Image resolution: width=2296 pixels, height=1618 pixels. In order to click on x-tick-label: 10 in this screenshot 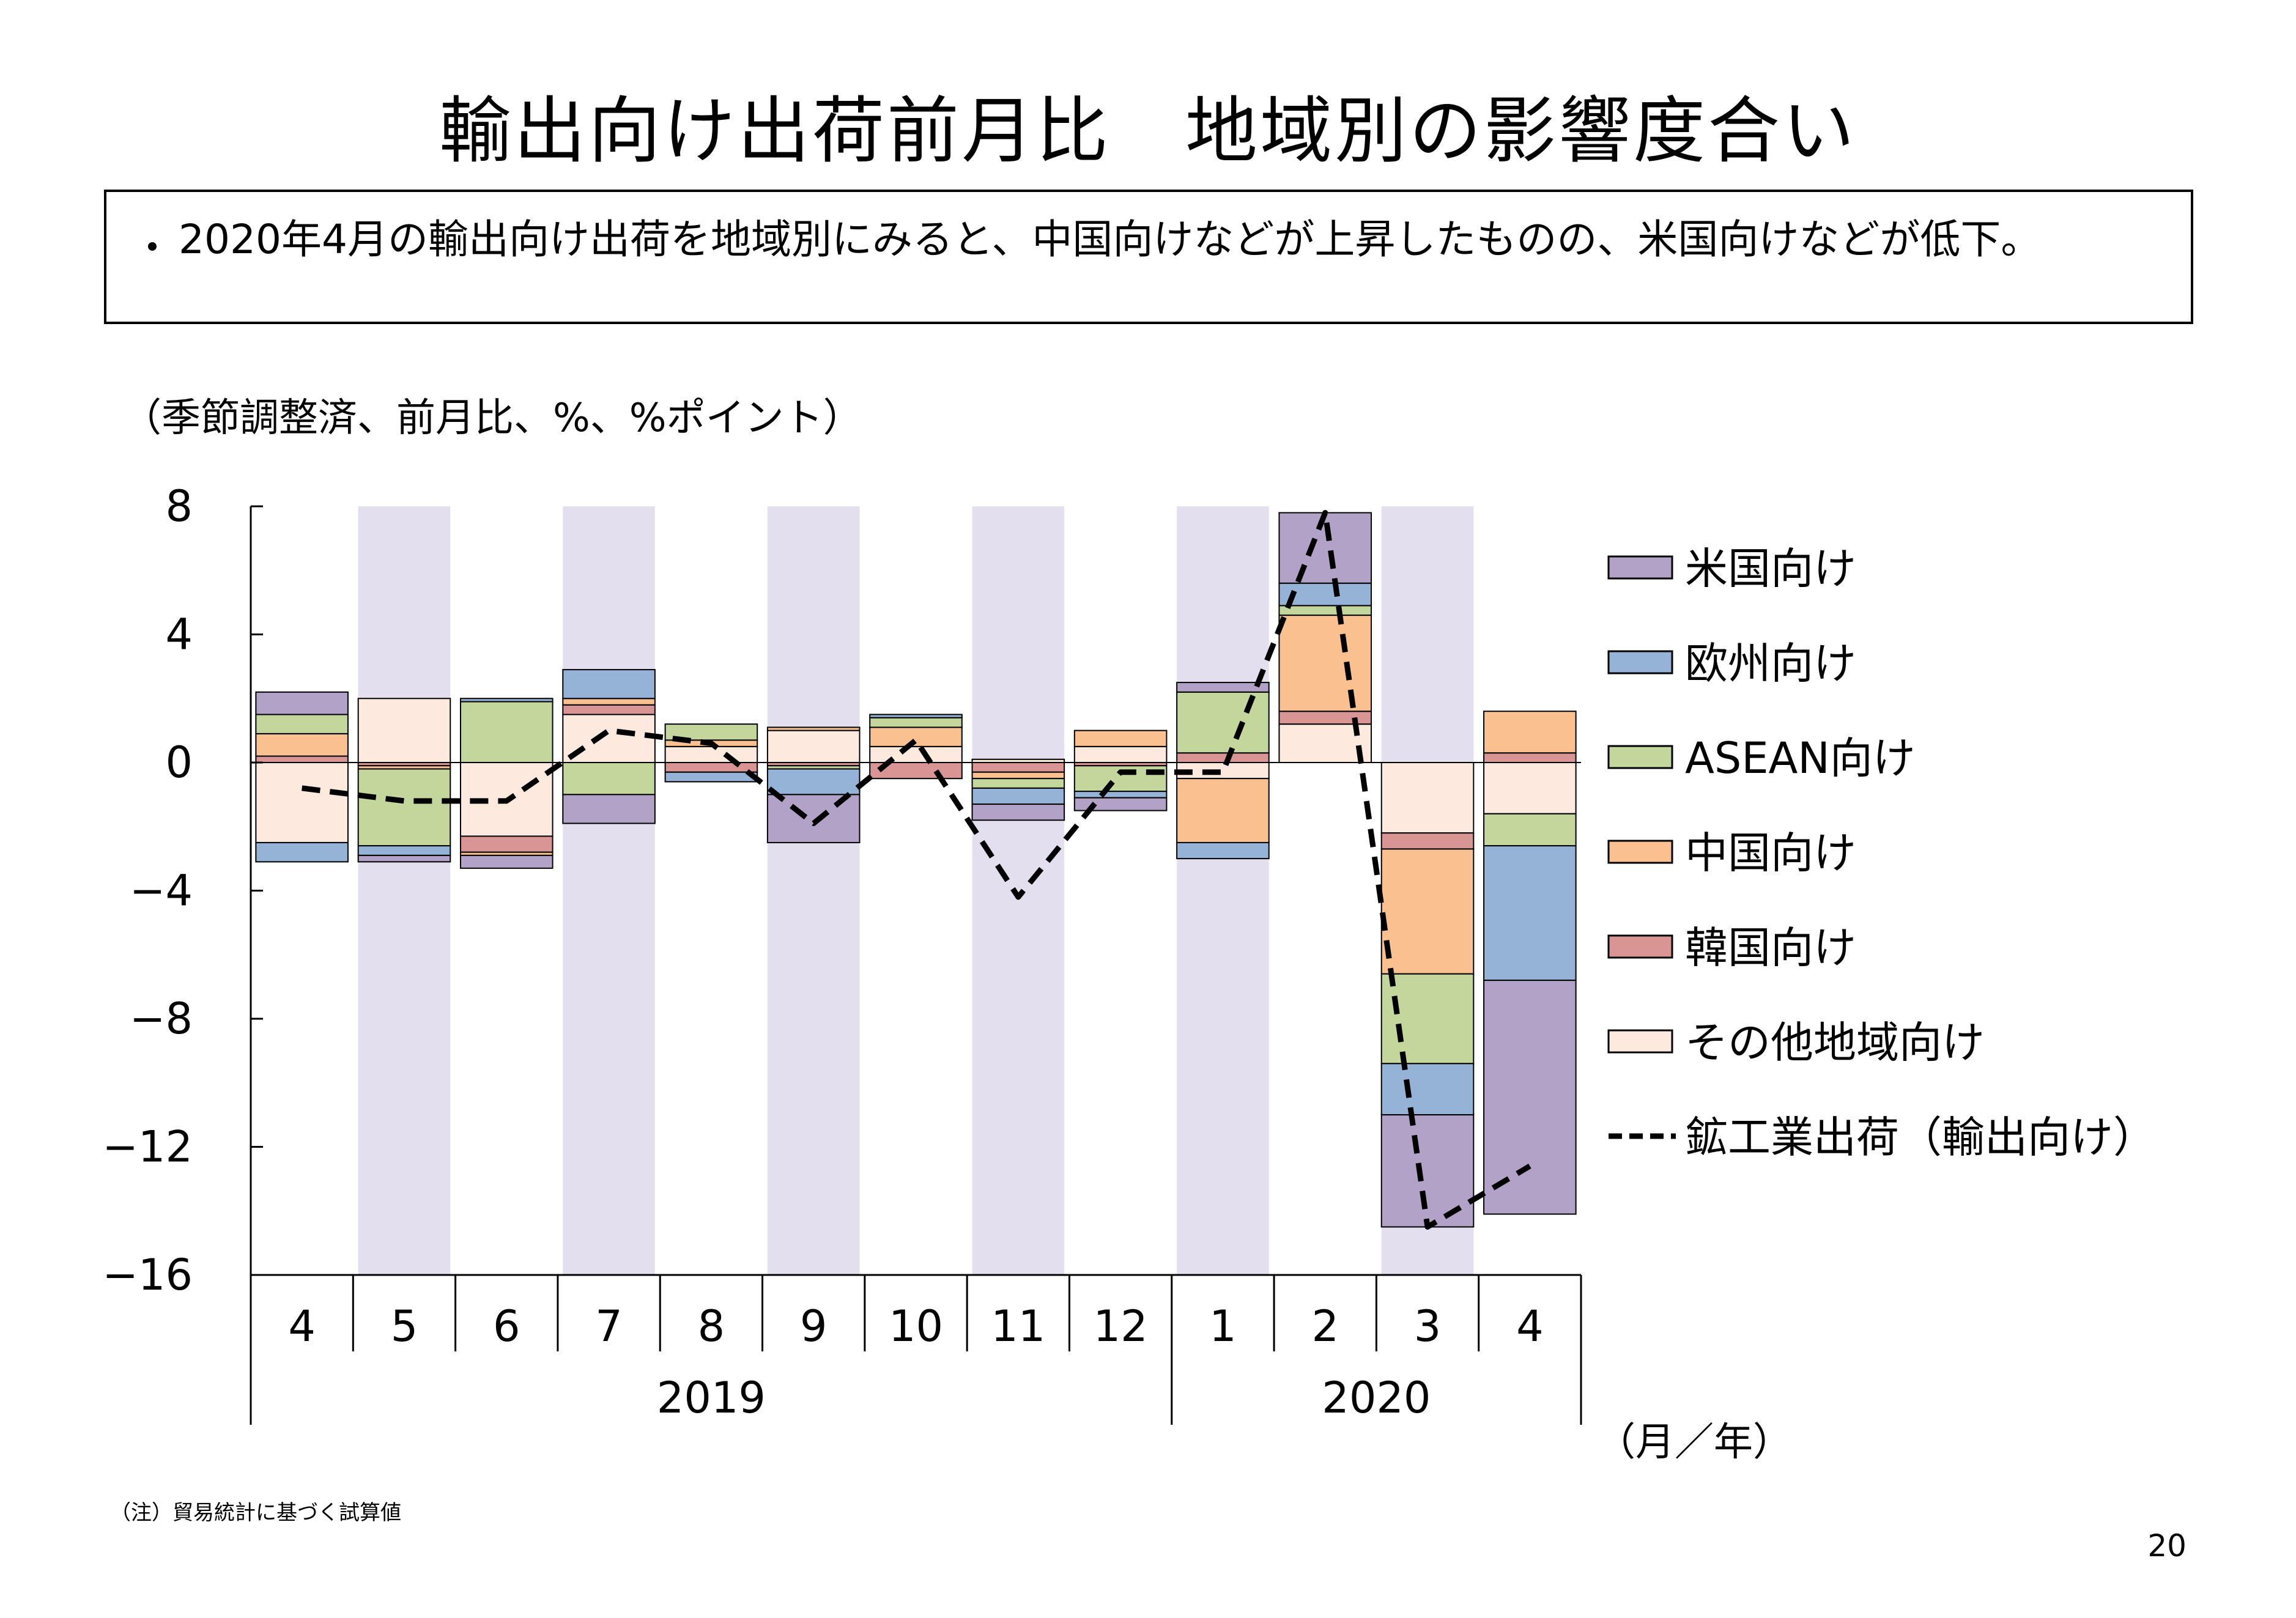, I will do `click(916, 1326)`.